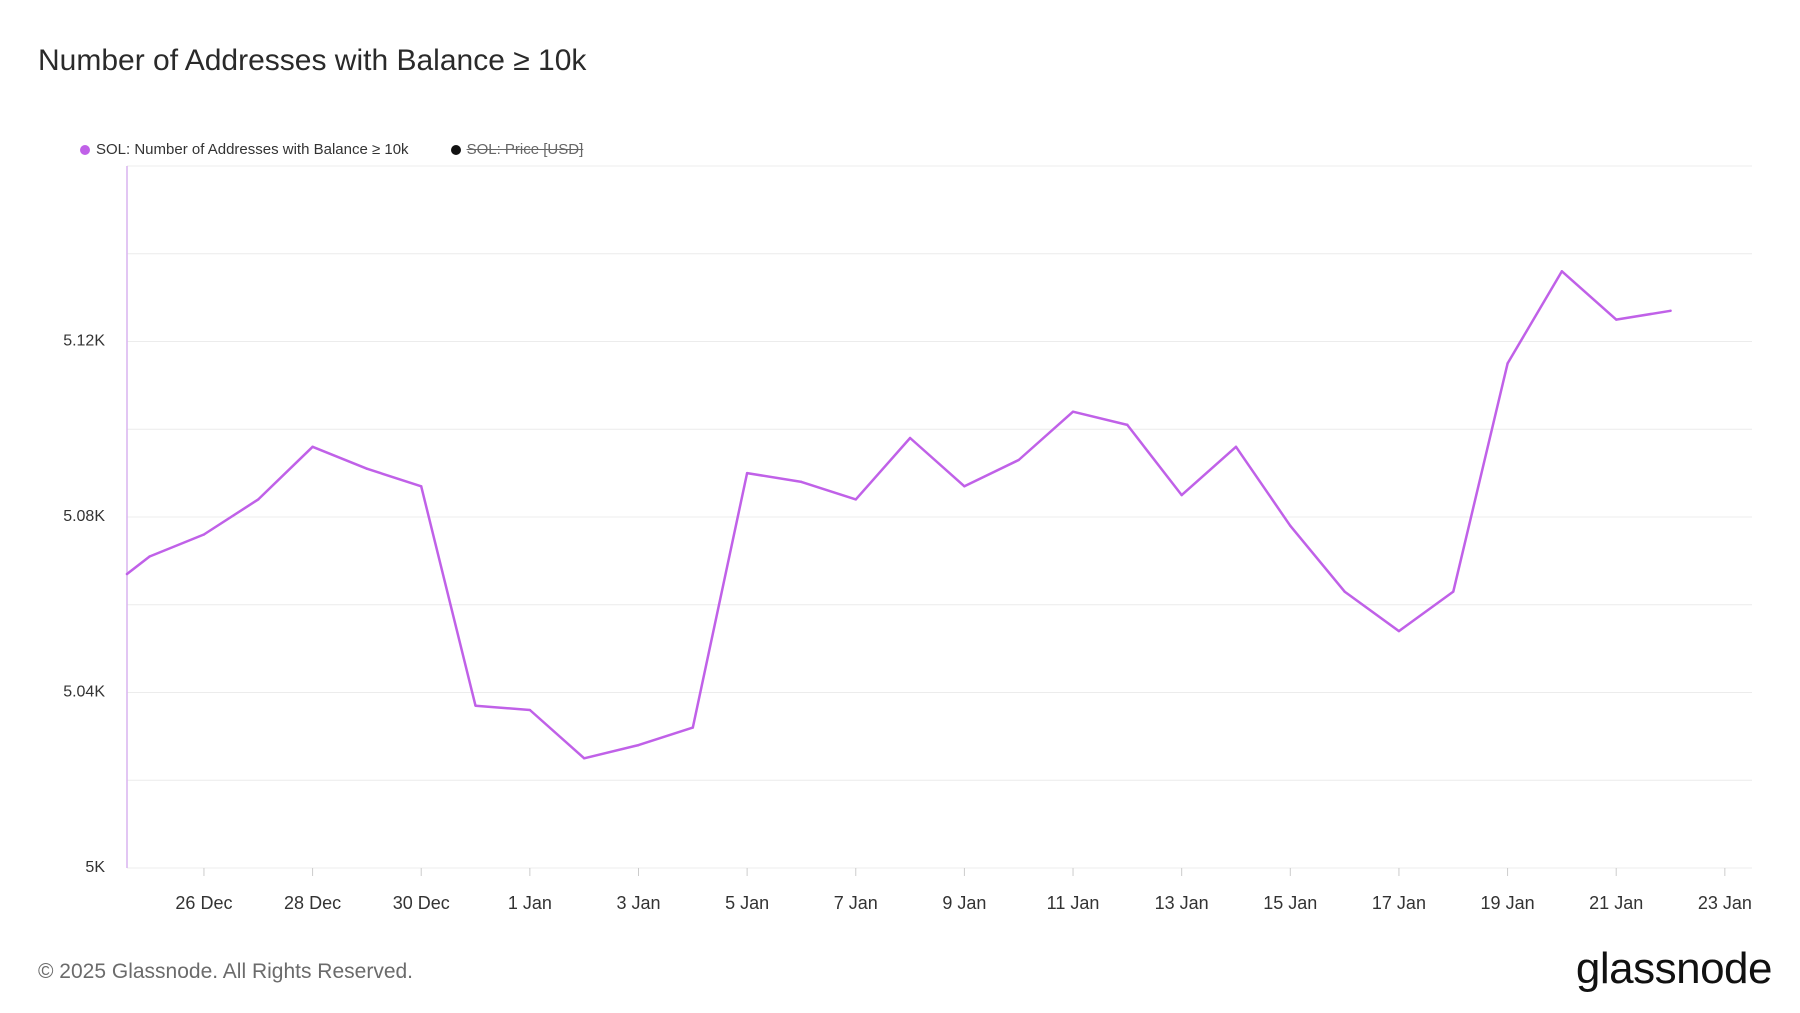 The height and width of the screenshot is (1013, 1800). What do you see at coordinates (95, 867) in the screenshot?
I see `y-tick-label: 5K` at bounding box center [95, 867].